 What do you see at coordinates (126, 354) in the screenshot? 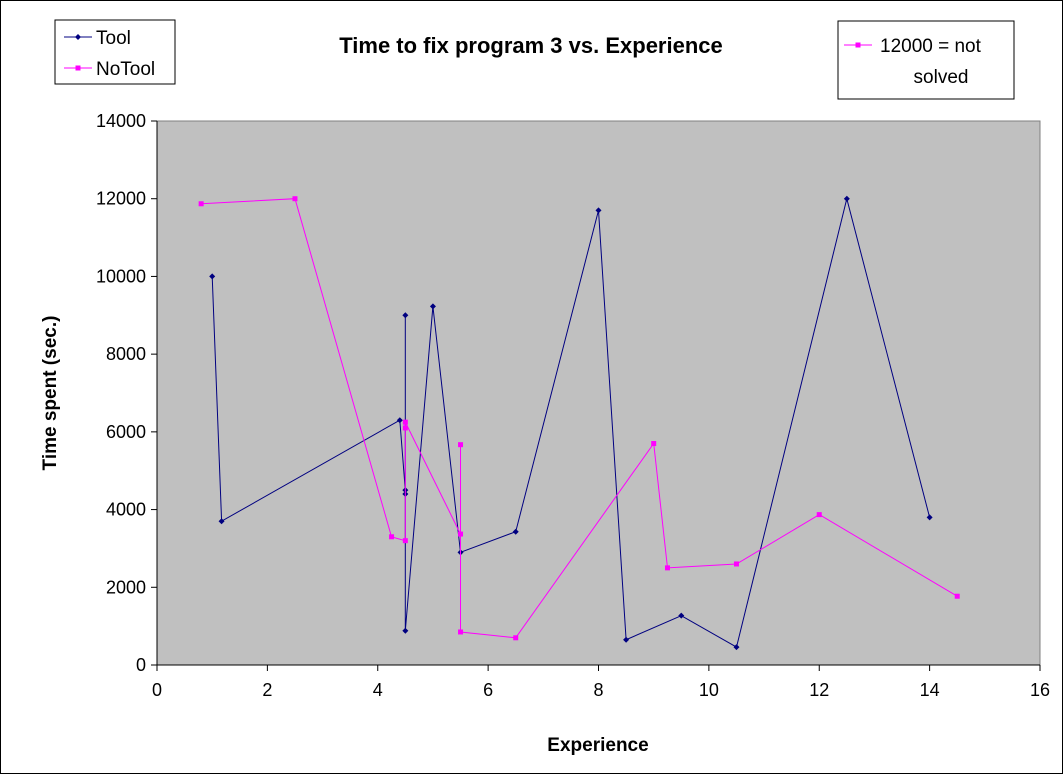
I see `y-tick-label: 8000` at bounding box center [126, 354].